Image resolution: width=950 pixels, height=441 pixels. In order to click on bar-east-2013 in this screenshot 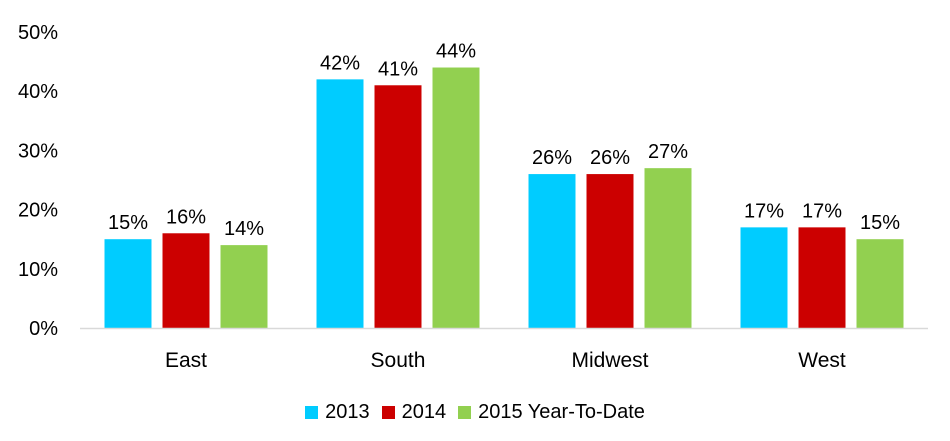, I will do `click(128, 283)`.